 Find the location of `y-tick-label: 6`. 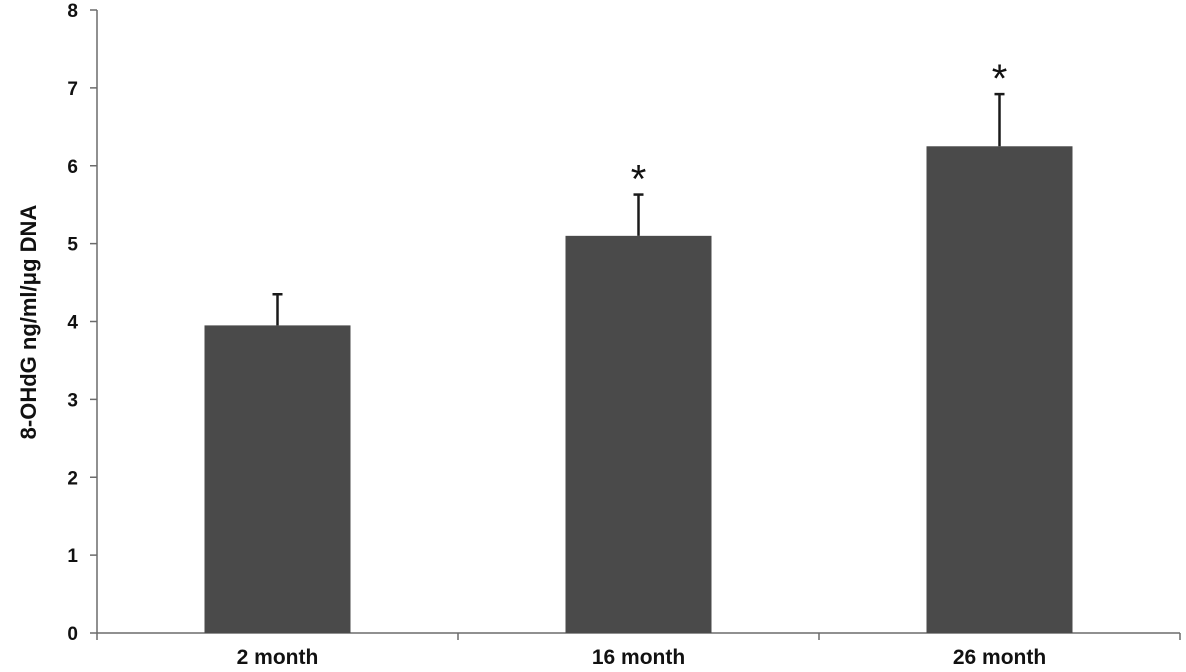

y-tick-label: 6 is located at coordinates (72, 167).